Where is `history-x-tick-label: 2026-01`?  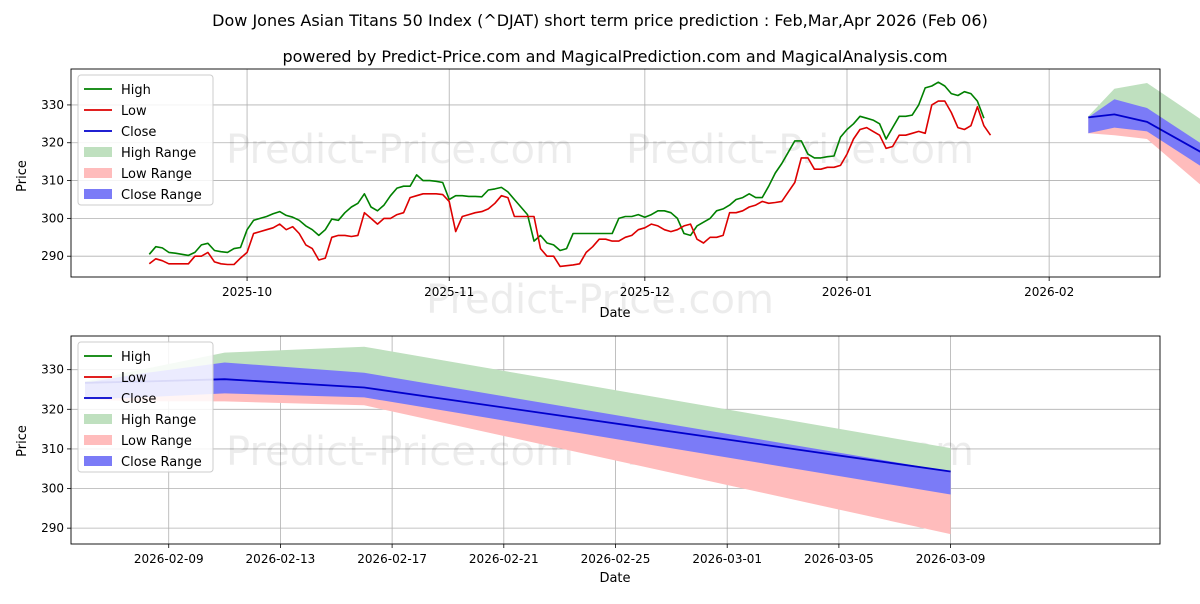
history-x-tick-label: 2026-01 is located at coordinates (847, 292).